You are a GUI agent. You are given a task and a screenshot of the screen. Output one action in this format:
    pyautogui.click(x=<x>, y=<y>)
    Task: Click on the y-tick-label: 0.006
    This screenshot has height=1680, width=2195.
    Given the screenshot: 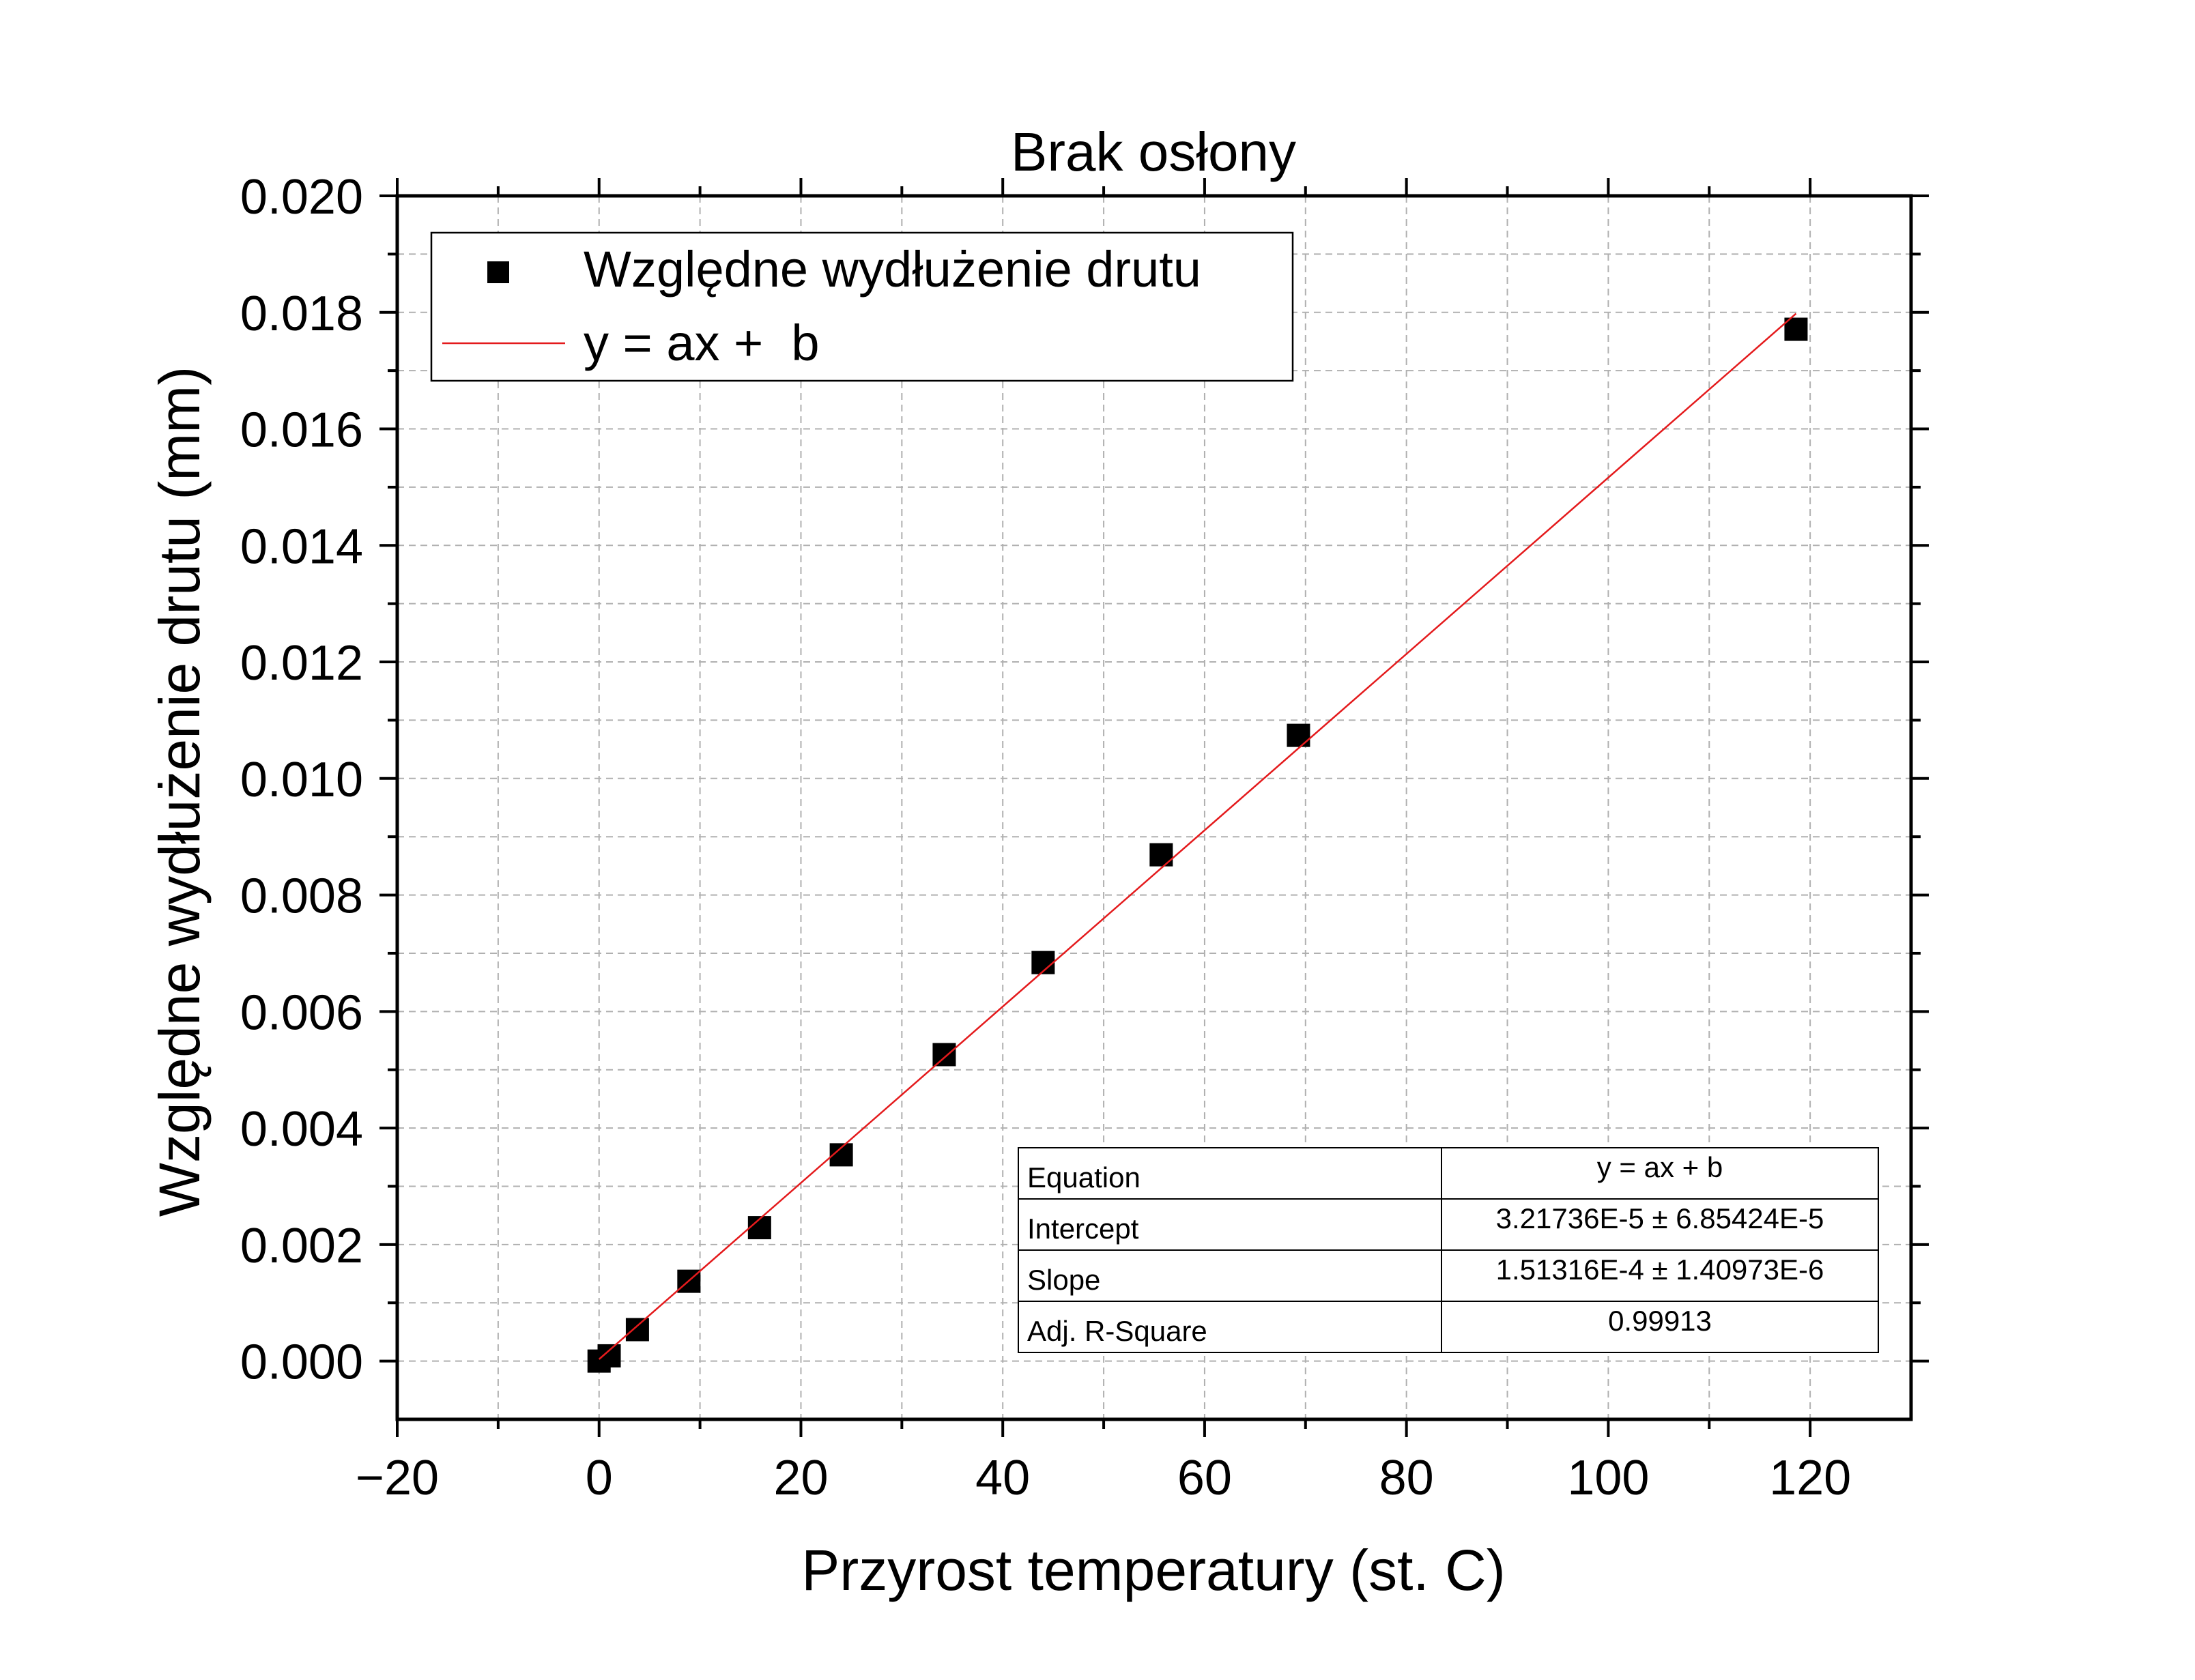 What is the action you would take?
    pyautogui.click(x=301, y=1012)
    